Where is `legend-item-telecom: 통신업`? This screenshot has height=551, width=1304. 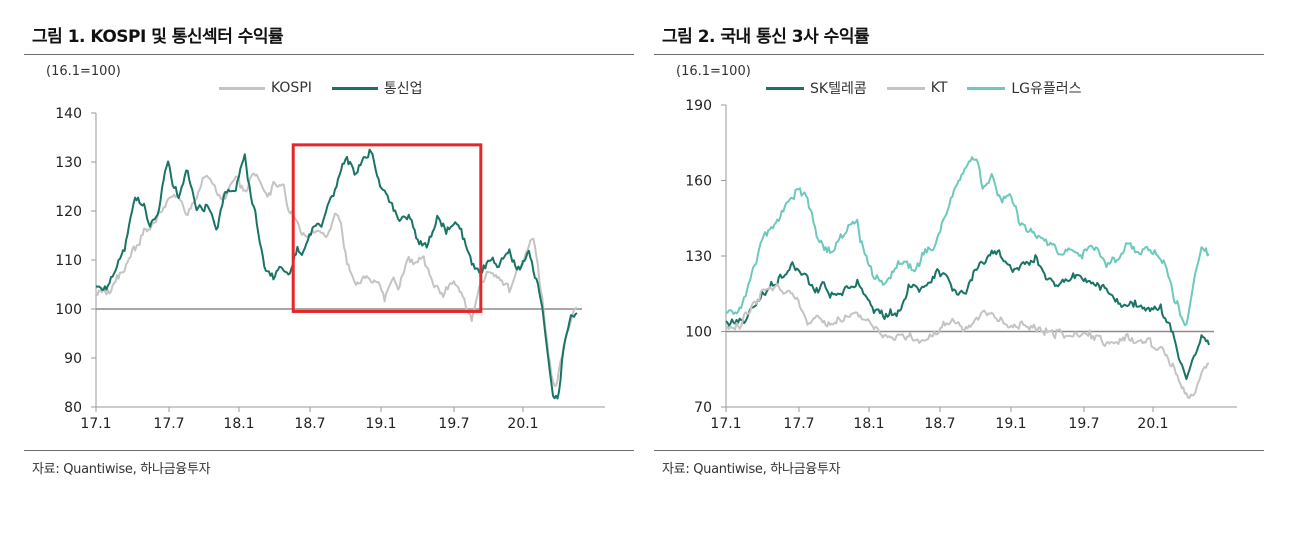
legend-item-telecom: 통신업 is located at coordinates (377, 88).